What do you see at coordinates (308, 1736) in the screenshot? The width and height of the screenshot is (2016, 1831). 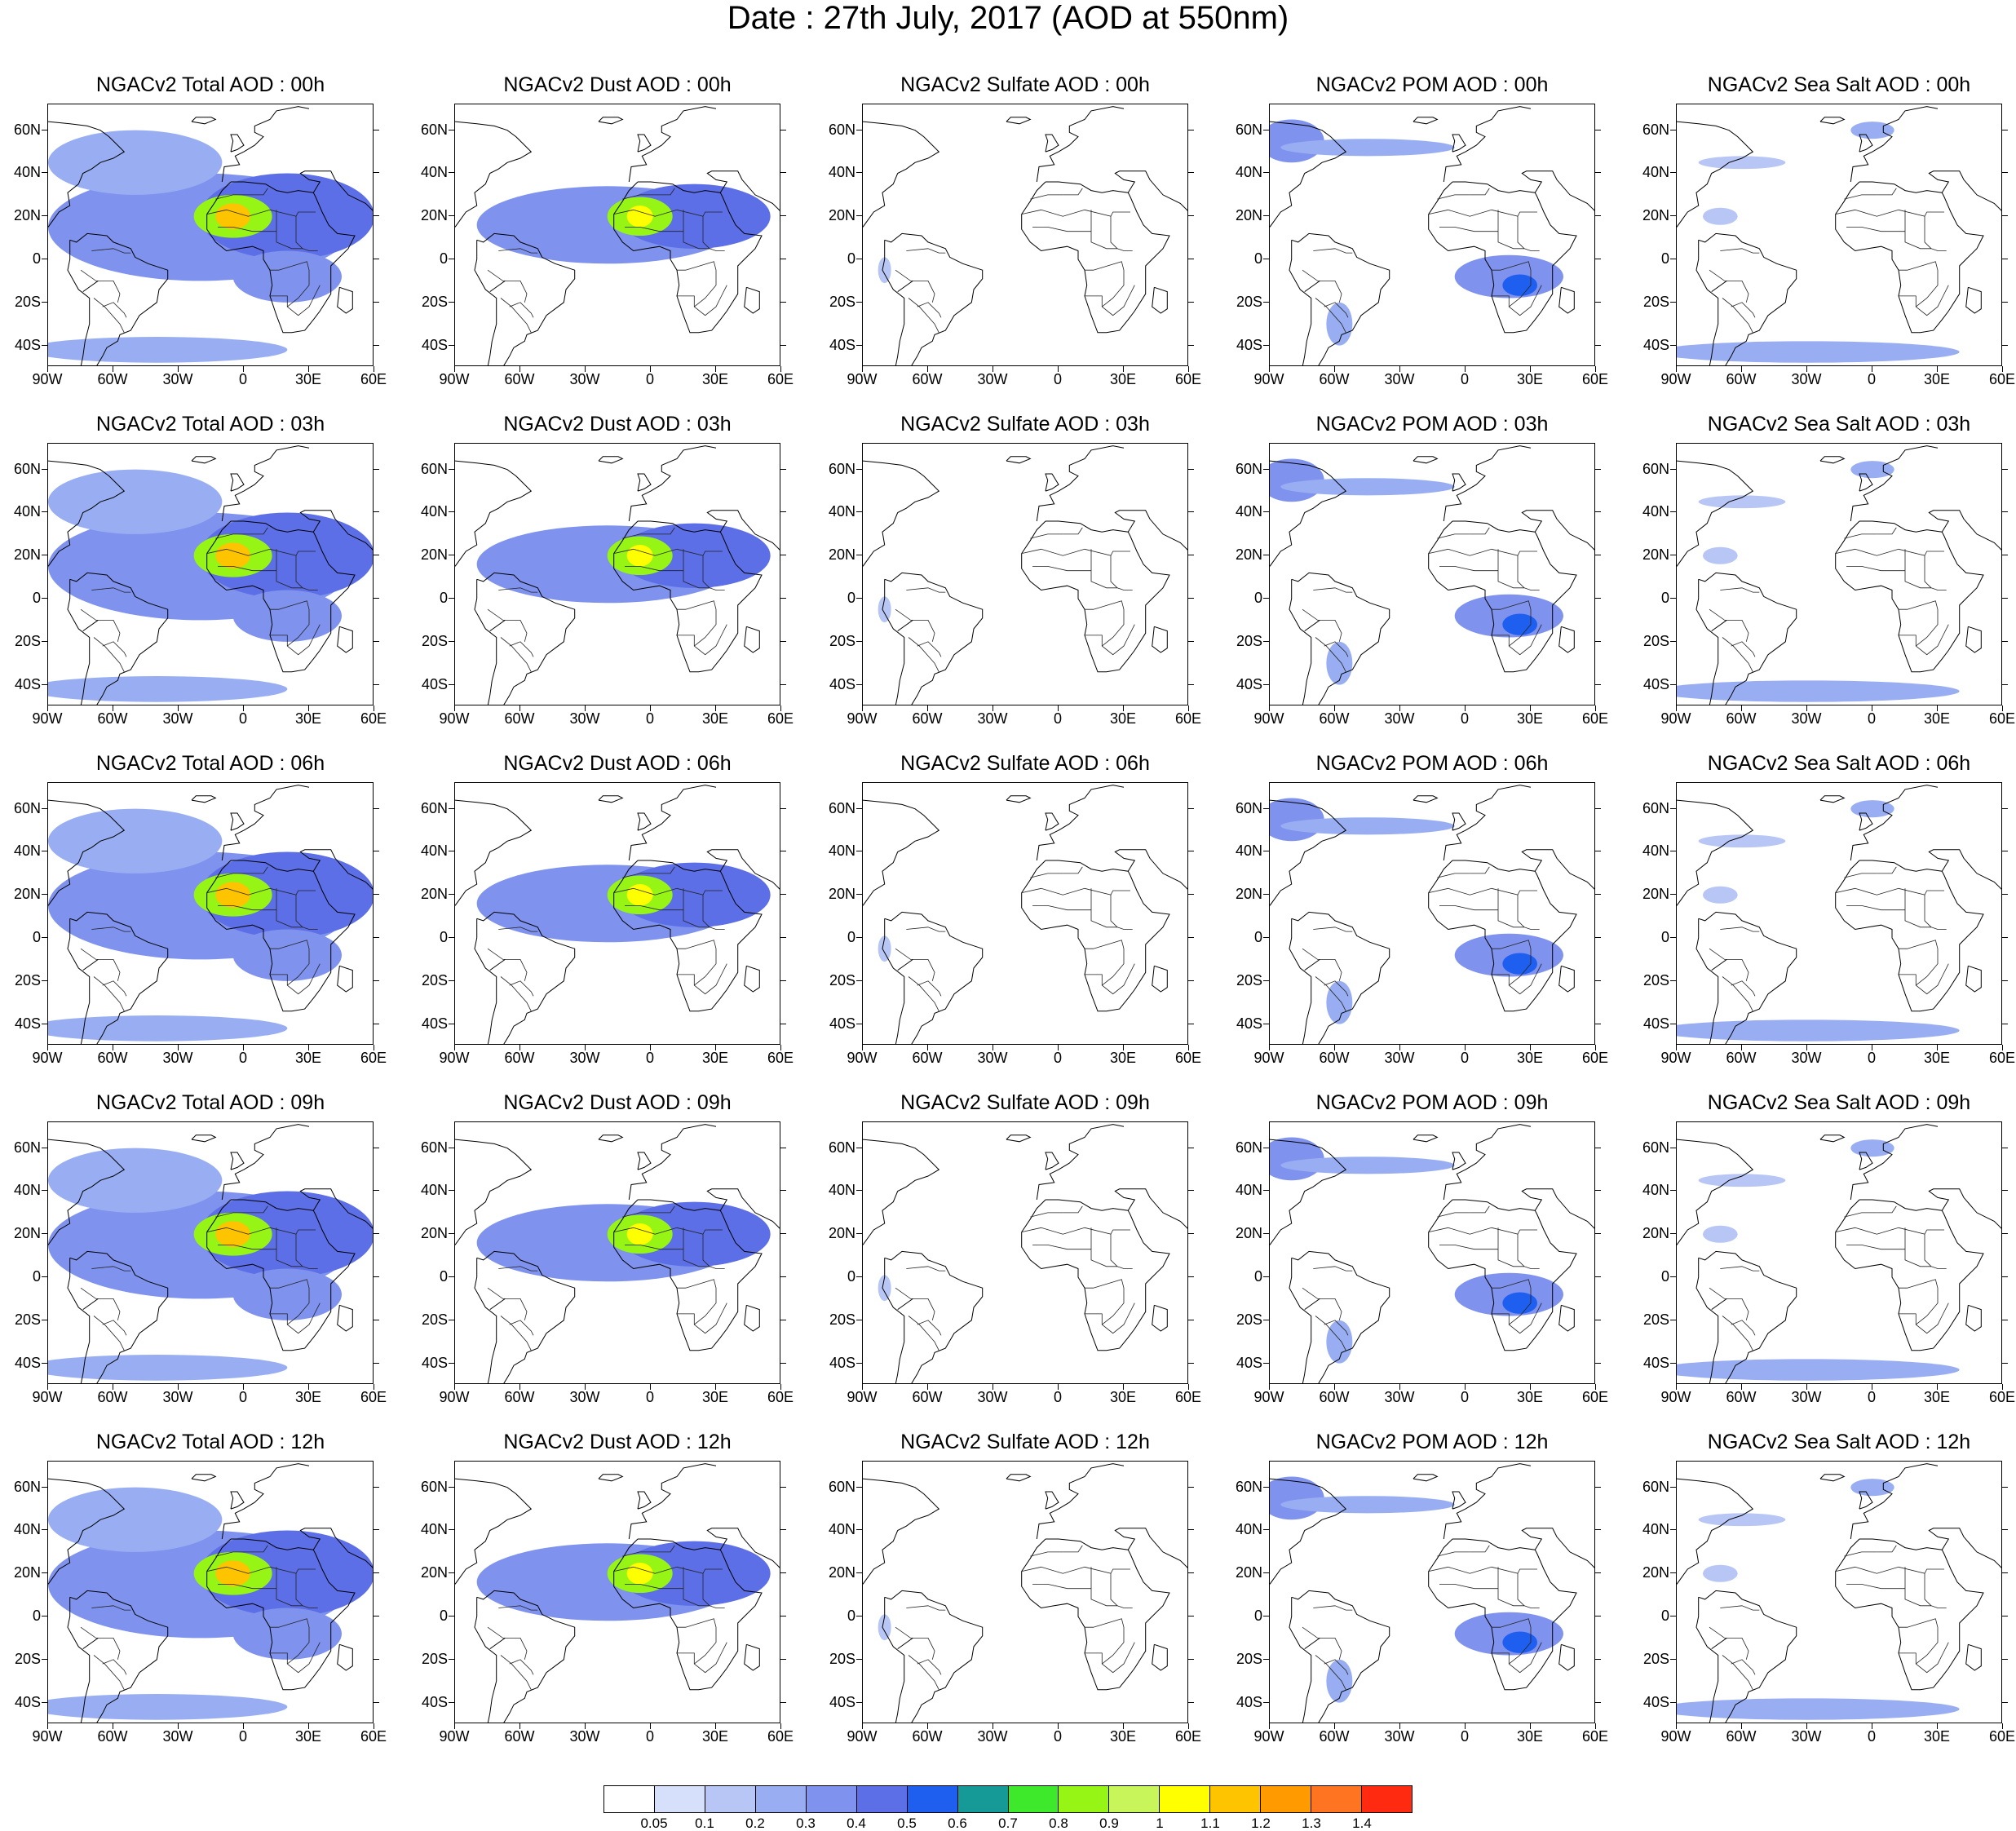 I see `lon-tick-label: 30E` at bounding box center [308, 1736].